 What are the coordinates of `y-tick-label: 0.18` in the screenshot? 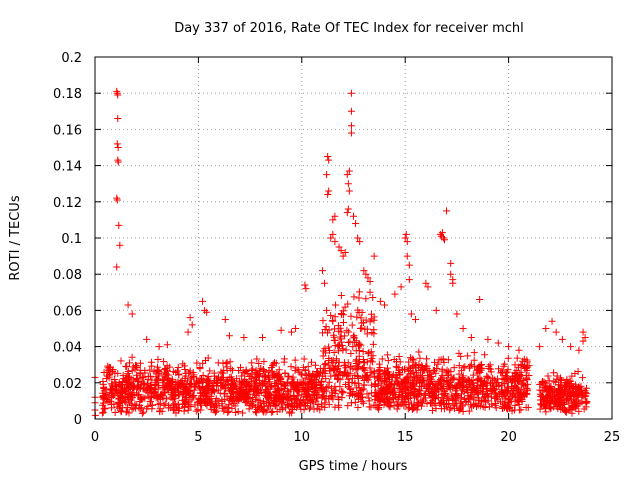 It's located at (67, 94).